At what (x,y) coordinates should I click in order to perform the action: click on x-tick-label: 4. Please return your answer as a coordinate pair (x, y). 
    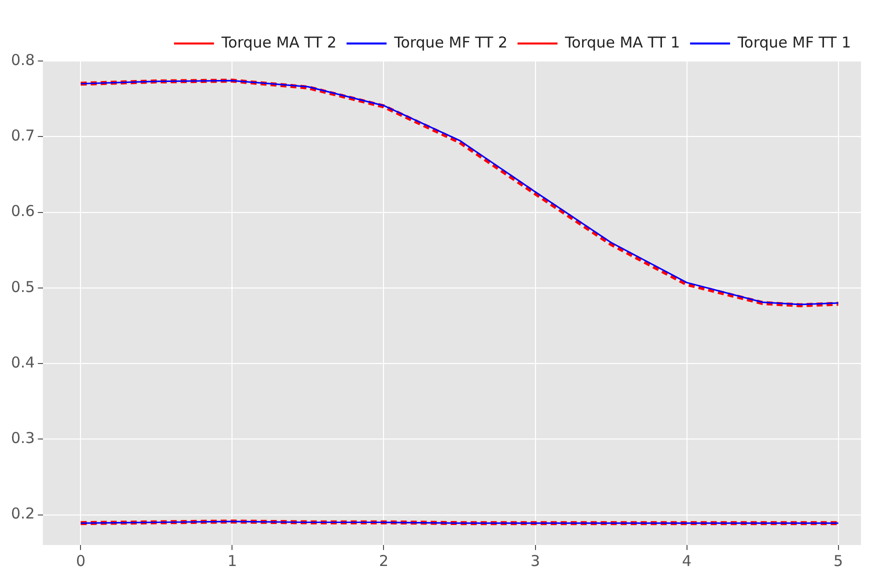
    Looking at the image, I should click on (687, 561).